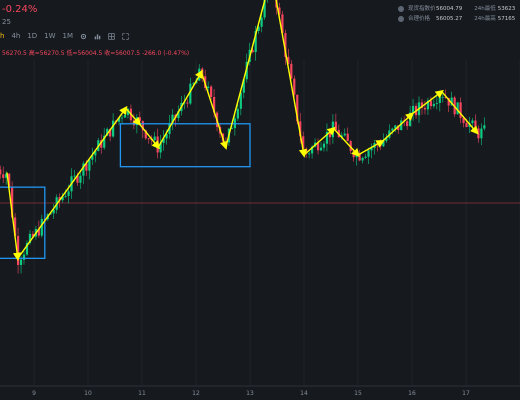 This screenshot has height=400, width=520. I want to click on interval-1m-button: 1M, so click(68, 36).